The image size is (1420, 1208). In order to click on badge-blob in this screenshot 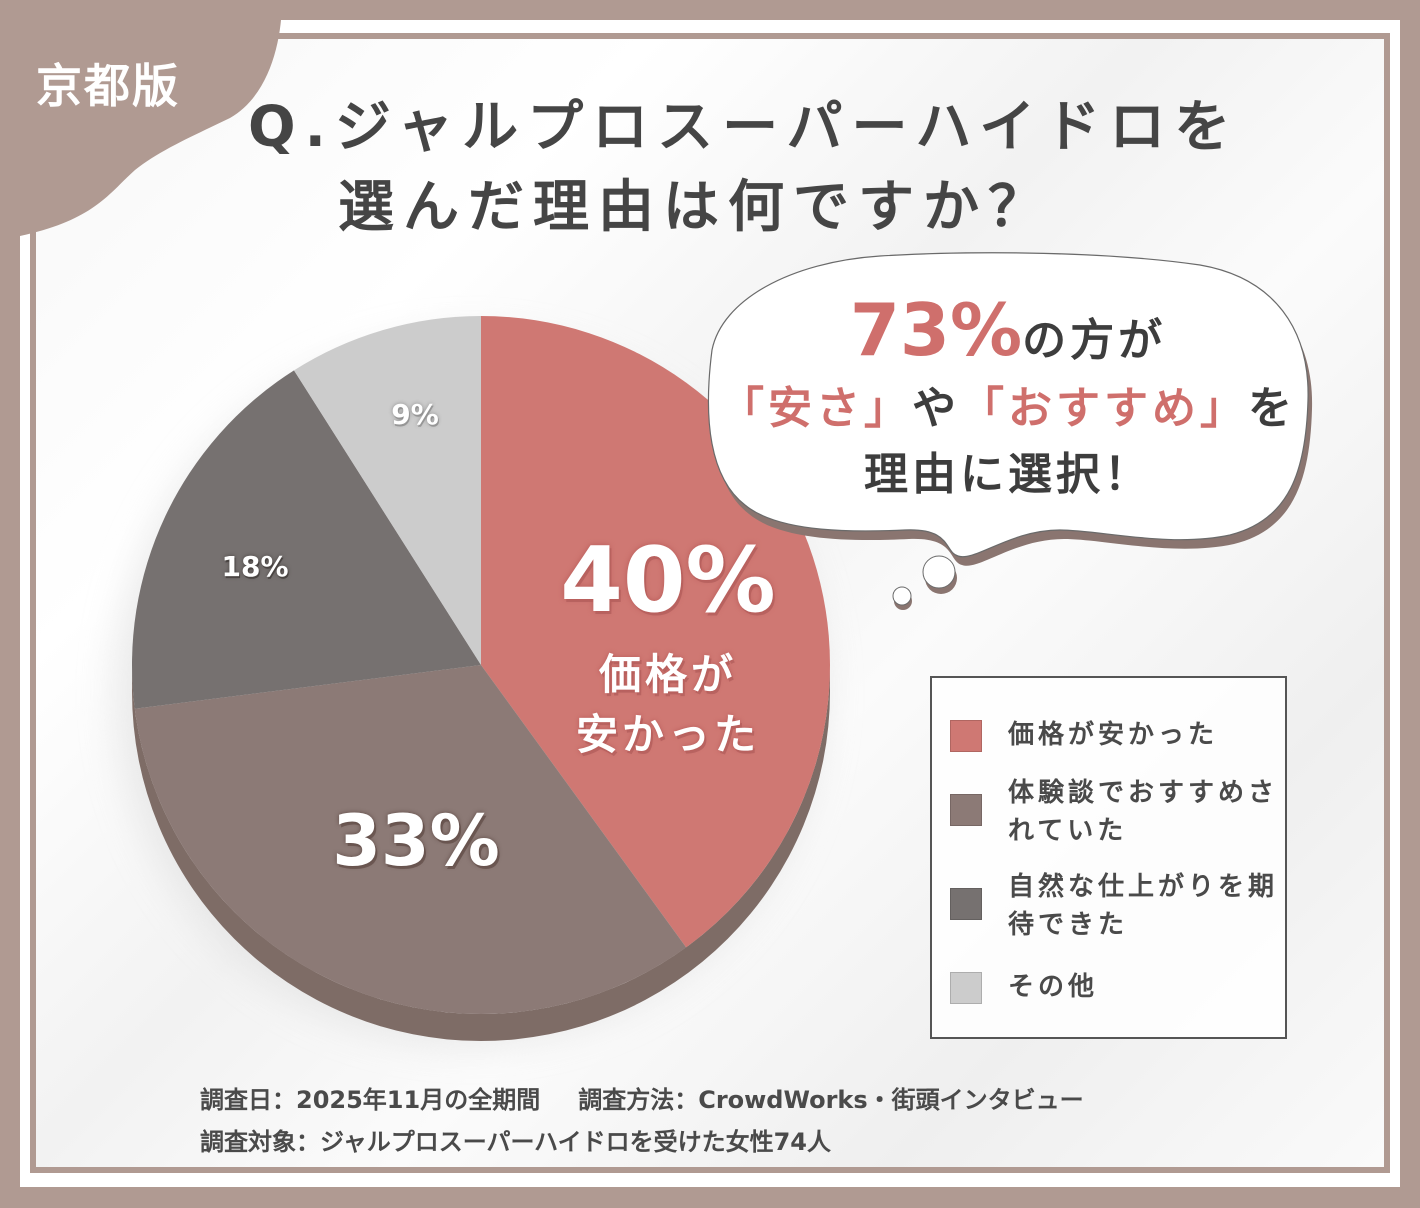, I will do `click(141, 120)`.